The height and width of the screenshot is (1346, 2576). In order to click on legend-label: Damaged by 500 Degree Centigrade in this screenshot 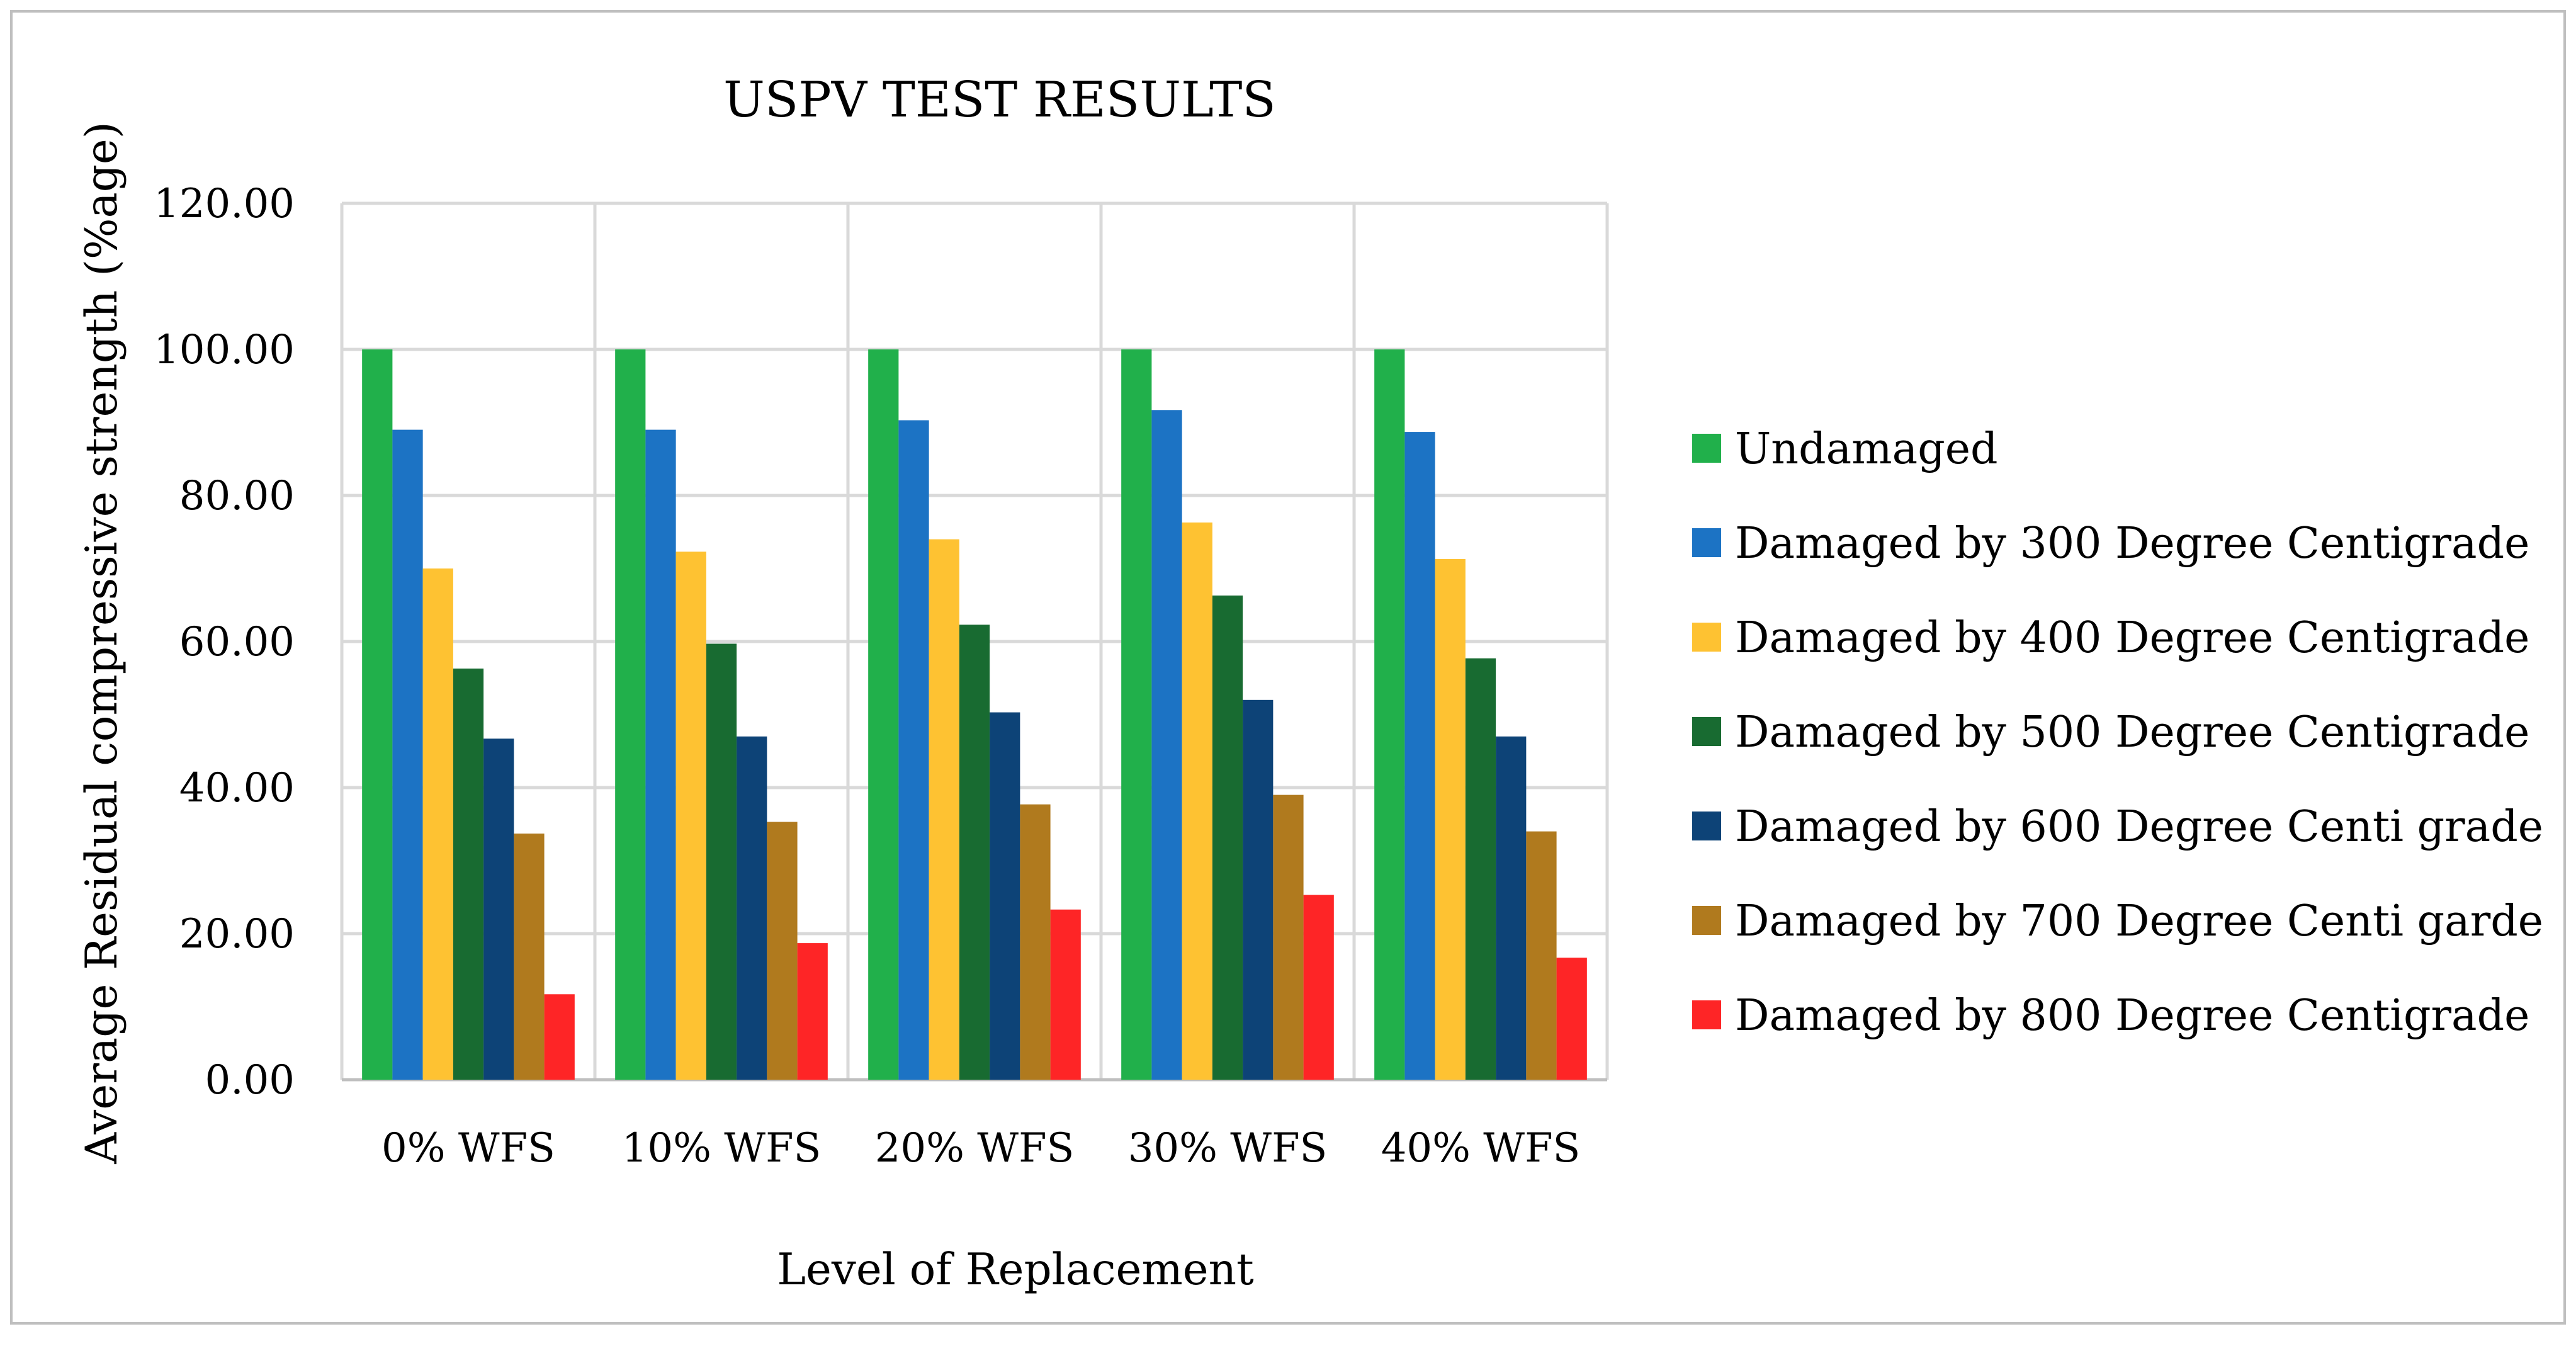, I will do `click(2132, 732)`.